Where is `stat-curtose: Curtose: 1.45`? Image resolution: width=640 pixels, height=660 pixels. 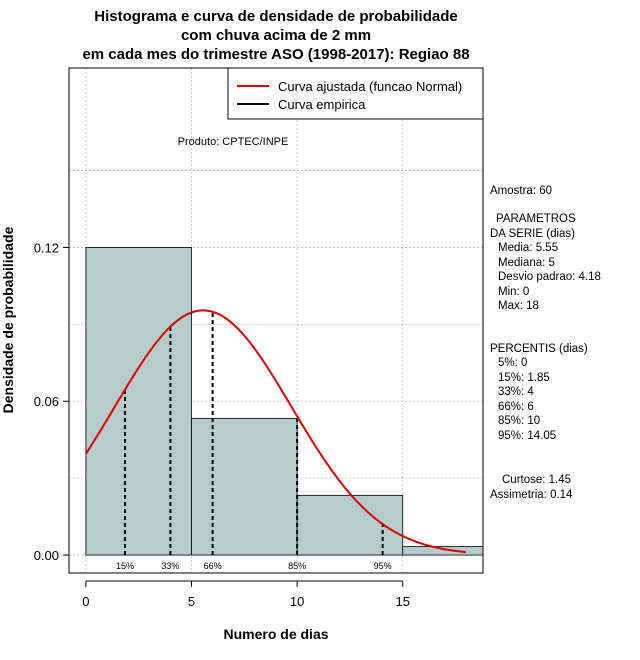 stat-curtose: Curtose: 1.45 is located at coordinates (536, 480).